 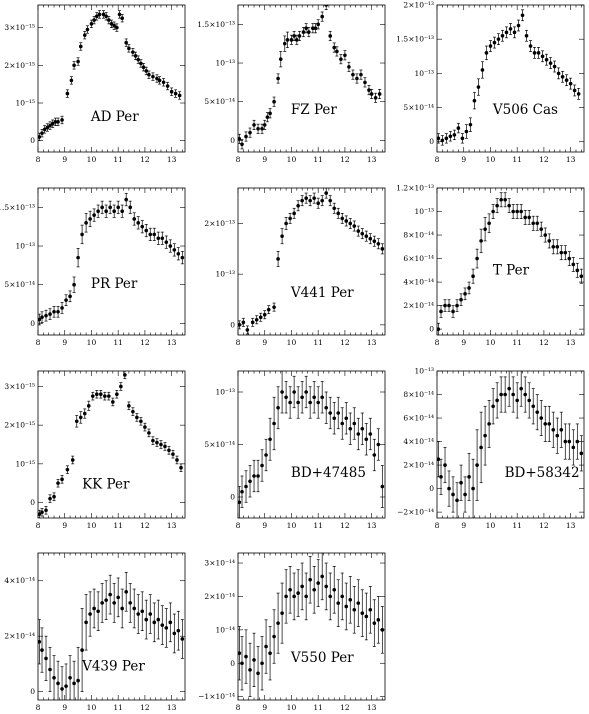 I want to click on x-tick-label: 13, so click(x=172, y=159).